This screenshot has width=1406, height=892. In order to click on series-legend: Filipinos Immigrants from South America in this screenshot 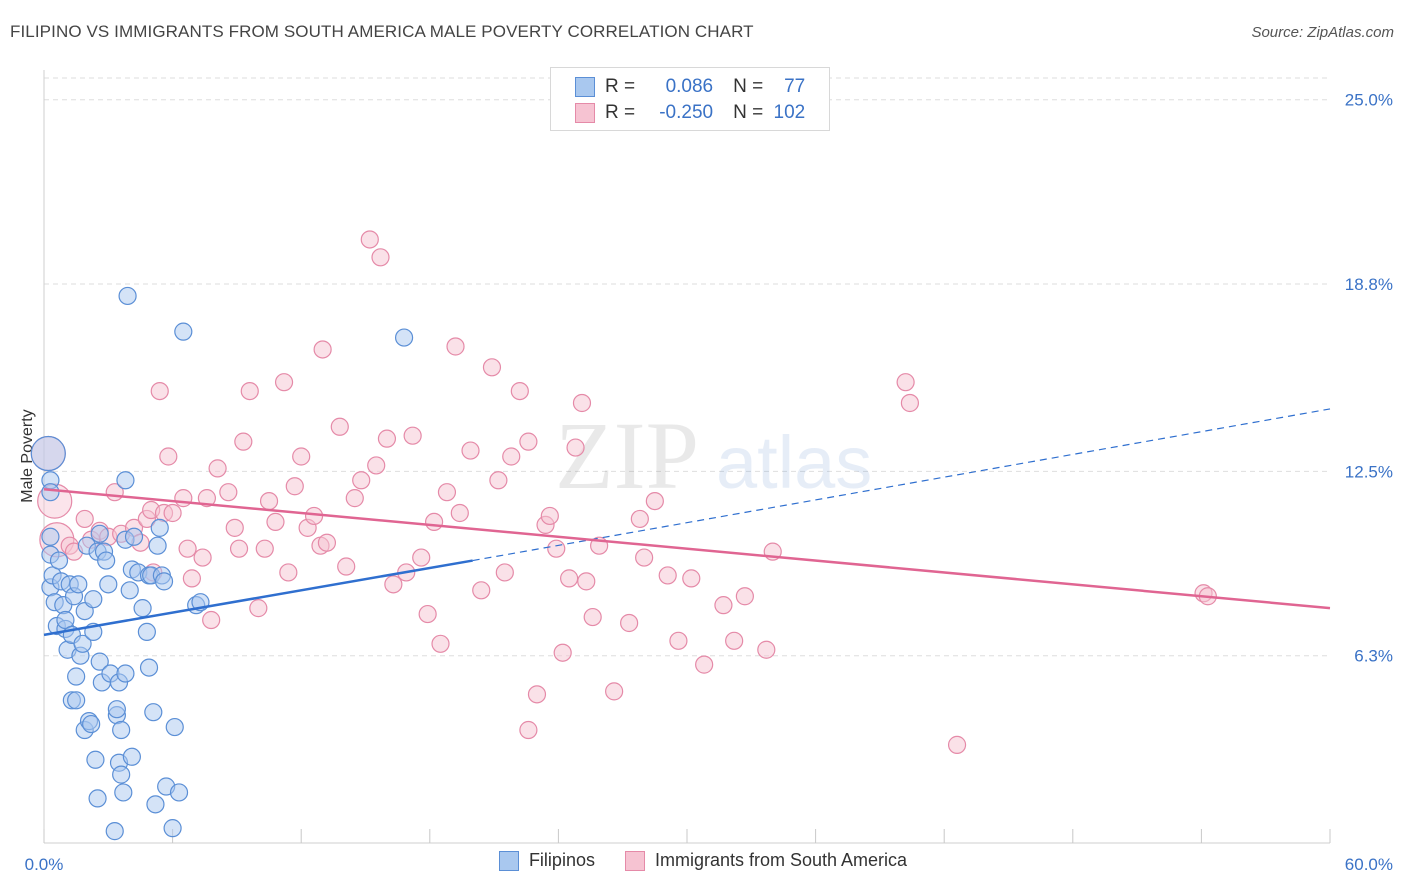, I will do `click(703, 860)`.